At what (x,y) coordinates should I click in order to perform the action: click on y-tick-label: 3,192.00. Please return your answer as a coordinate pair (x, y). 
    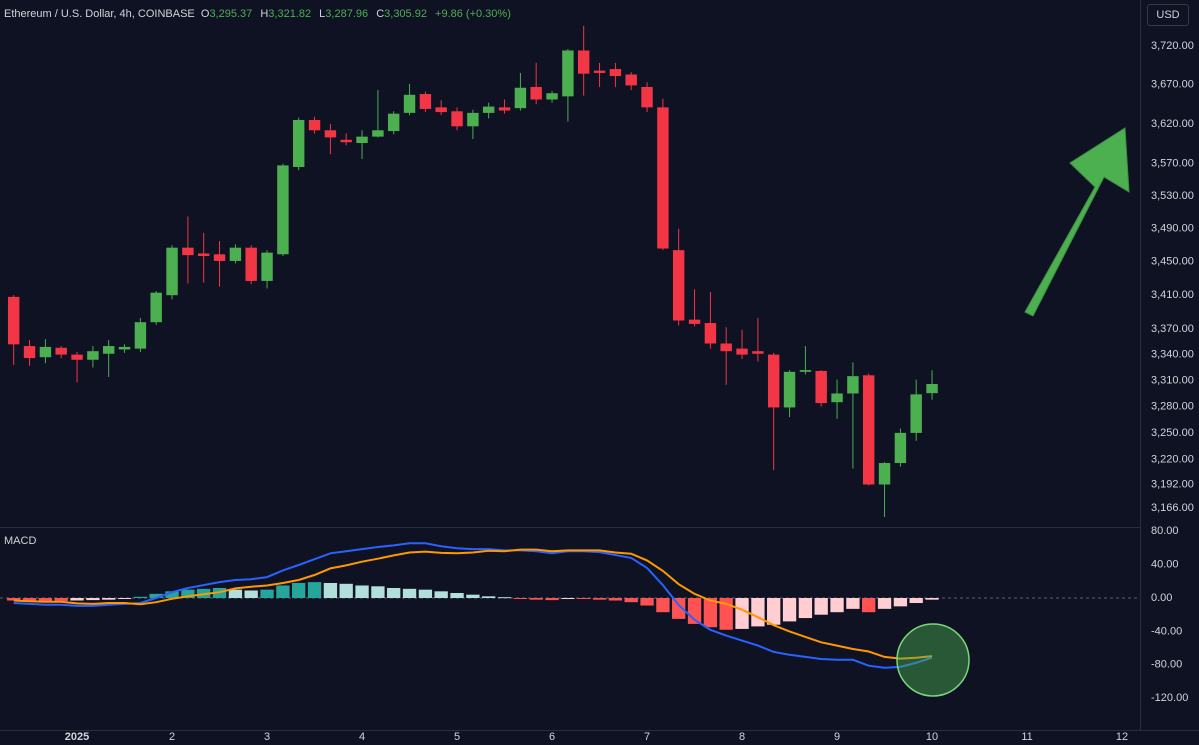
    Looking at the image, I should click on (1172, 484).